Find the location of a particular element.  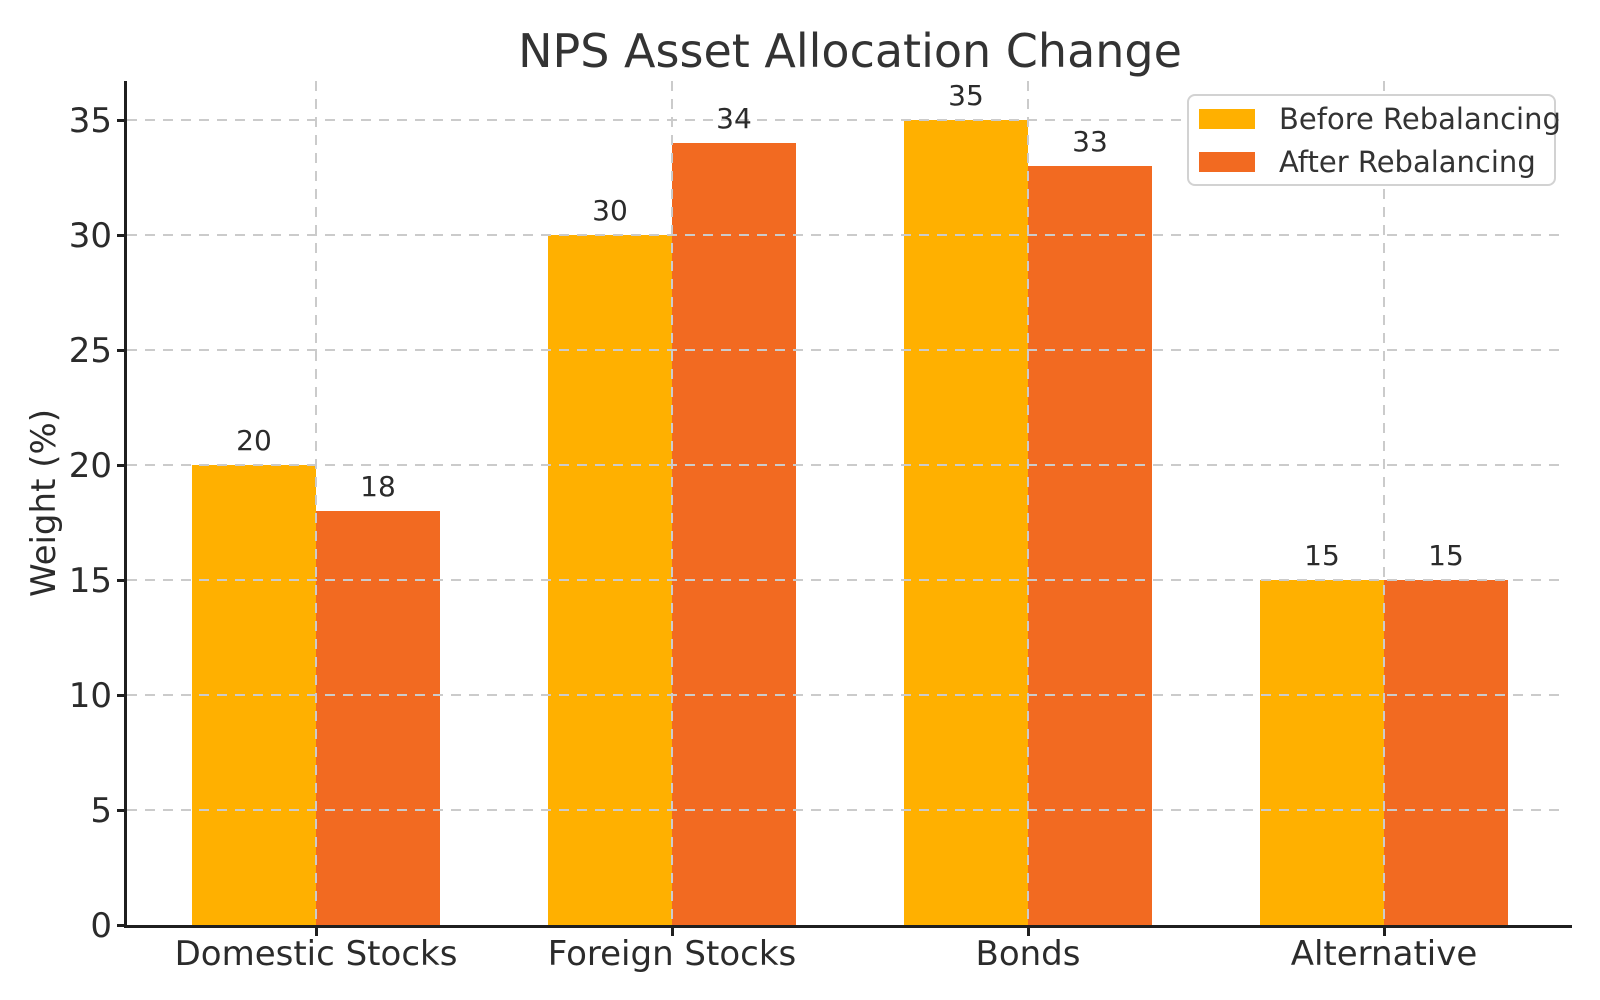

bar-value-label: 30 is located at coordinates (610, 210).